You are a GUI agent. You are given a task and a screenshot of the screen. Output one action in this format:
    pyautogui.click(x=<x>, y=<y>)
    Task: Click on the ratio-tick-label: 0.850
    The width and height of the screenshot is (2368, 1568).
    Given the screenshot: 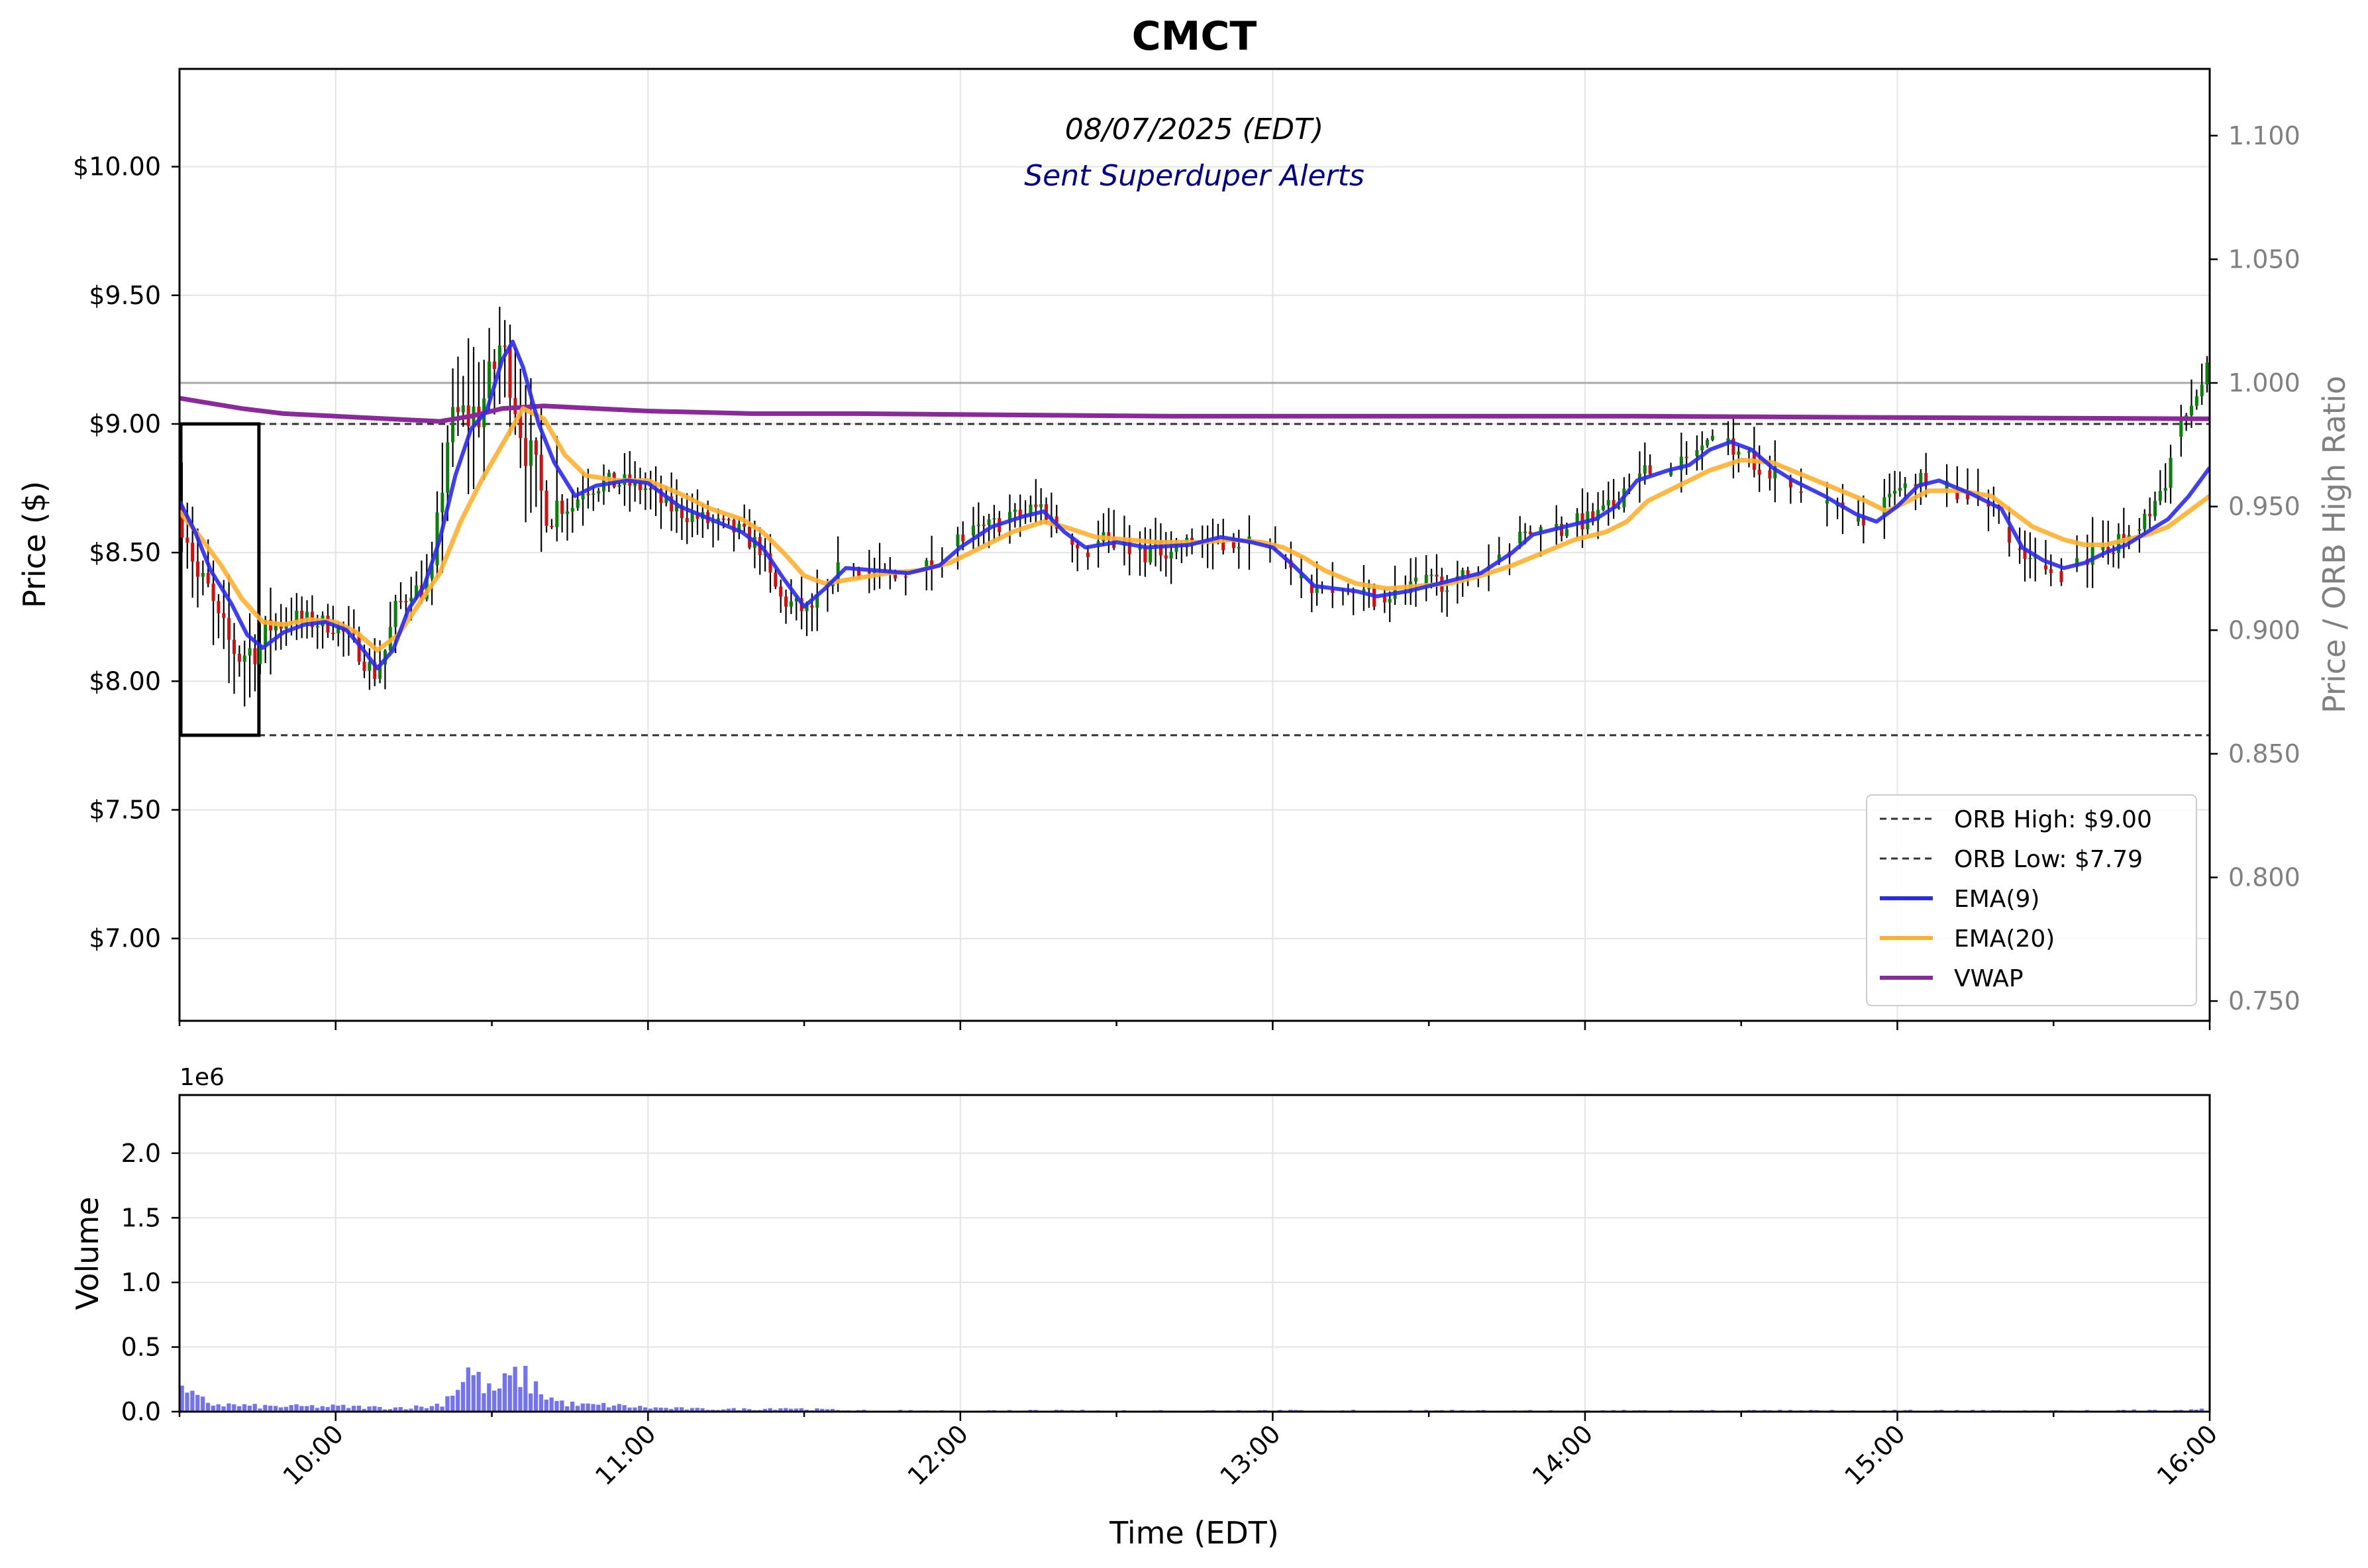 What is the action you would take?
    pyautogui.click(x=2264, y=753)
    